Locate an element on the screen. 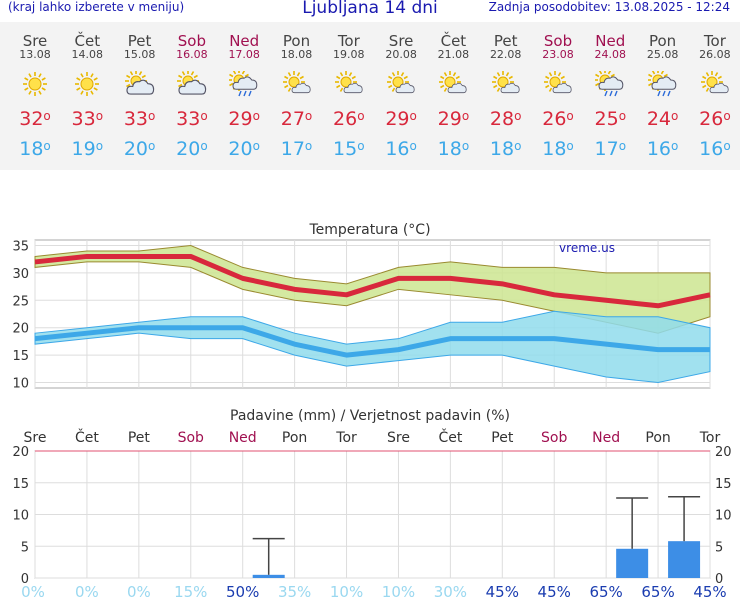 Image resolution: width=740 pixels, height=600 pixels. y-tick-label: 15 is located at coordinates (20, 484).